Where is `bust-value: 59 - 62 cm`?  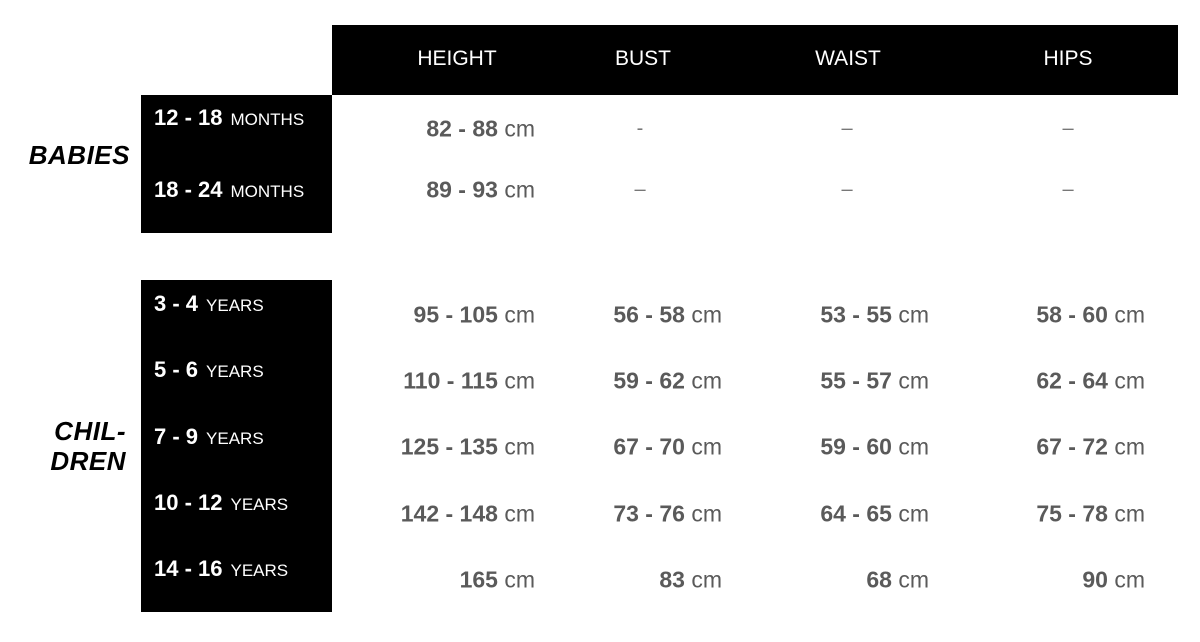
bust-value: 59 - 62 cm is located at coordinates (667, 381).